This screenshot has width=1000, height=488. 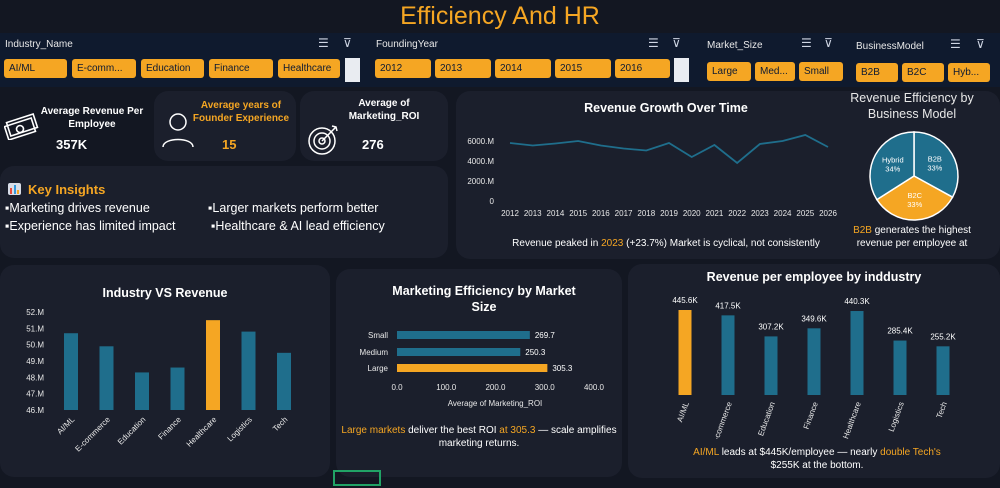 I want to click on bar-aiml, so click(x=685, y=352).